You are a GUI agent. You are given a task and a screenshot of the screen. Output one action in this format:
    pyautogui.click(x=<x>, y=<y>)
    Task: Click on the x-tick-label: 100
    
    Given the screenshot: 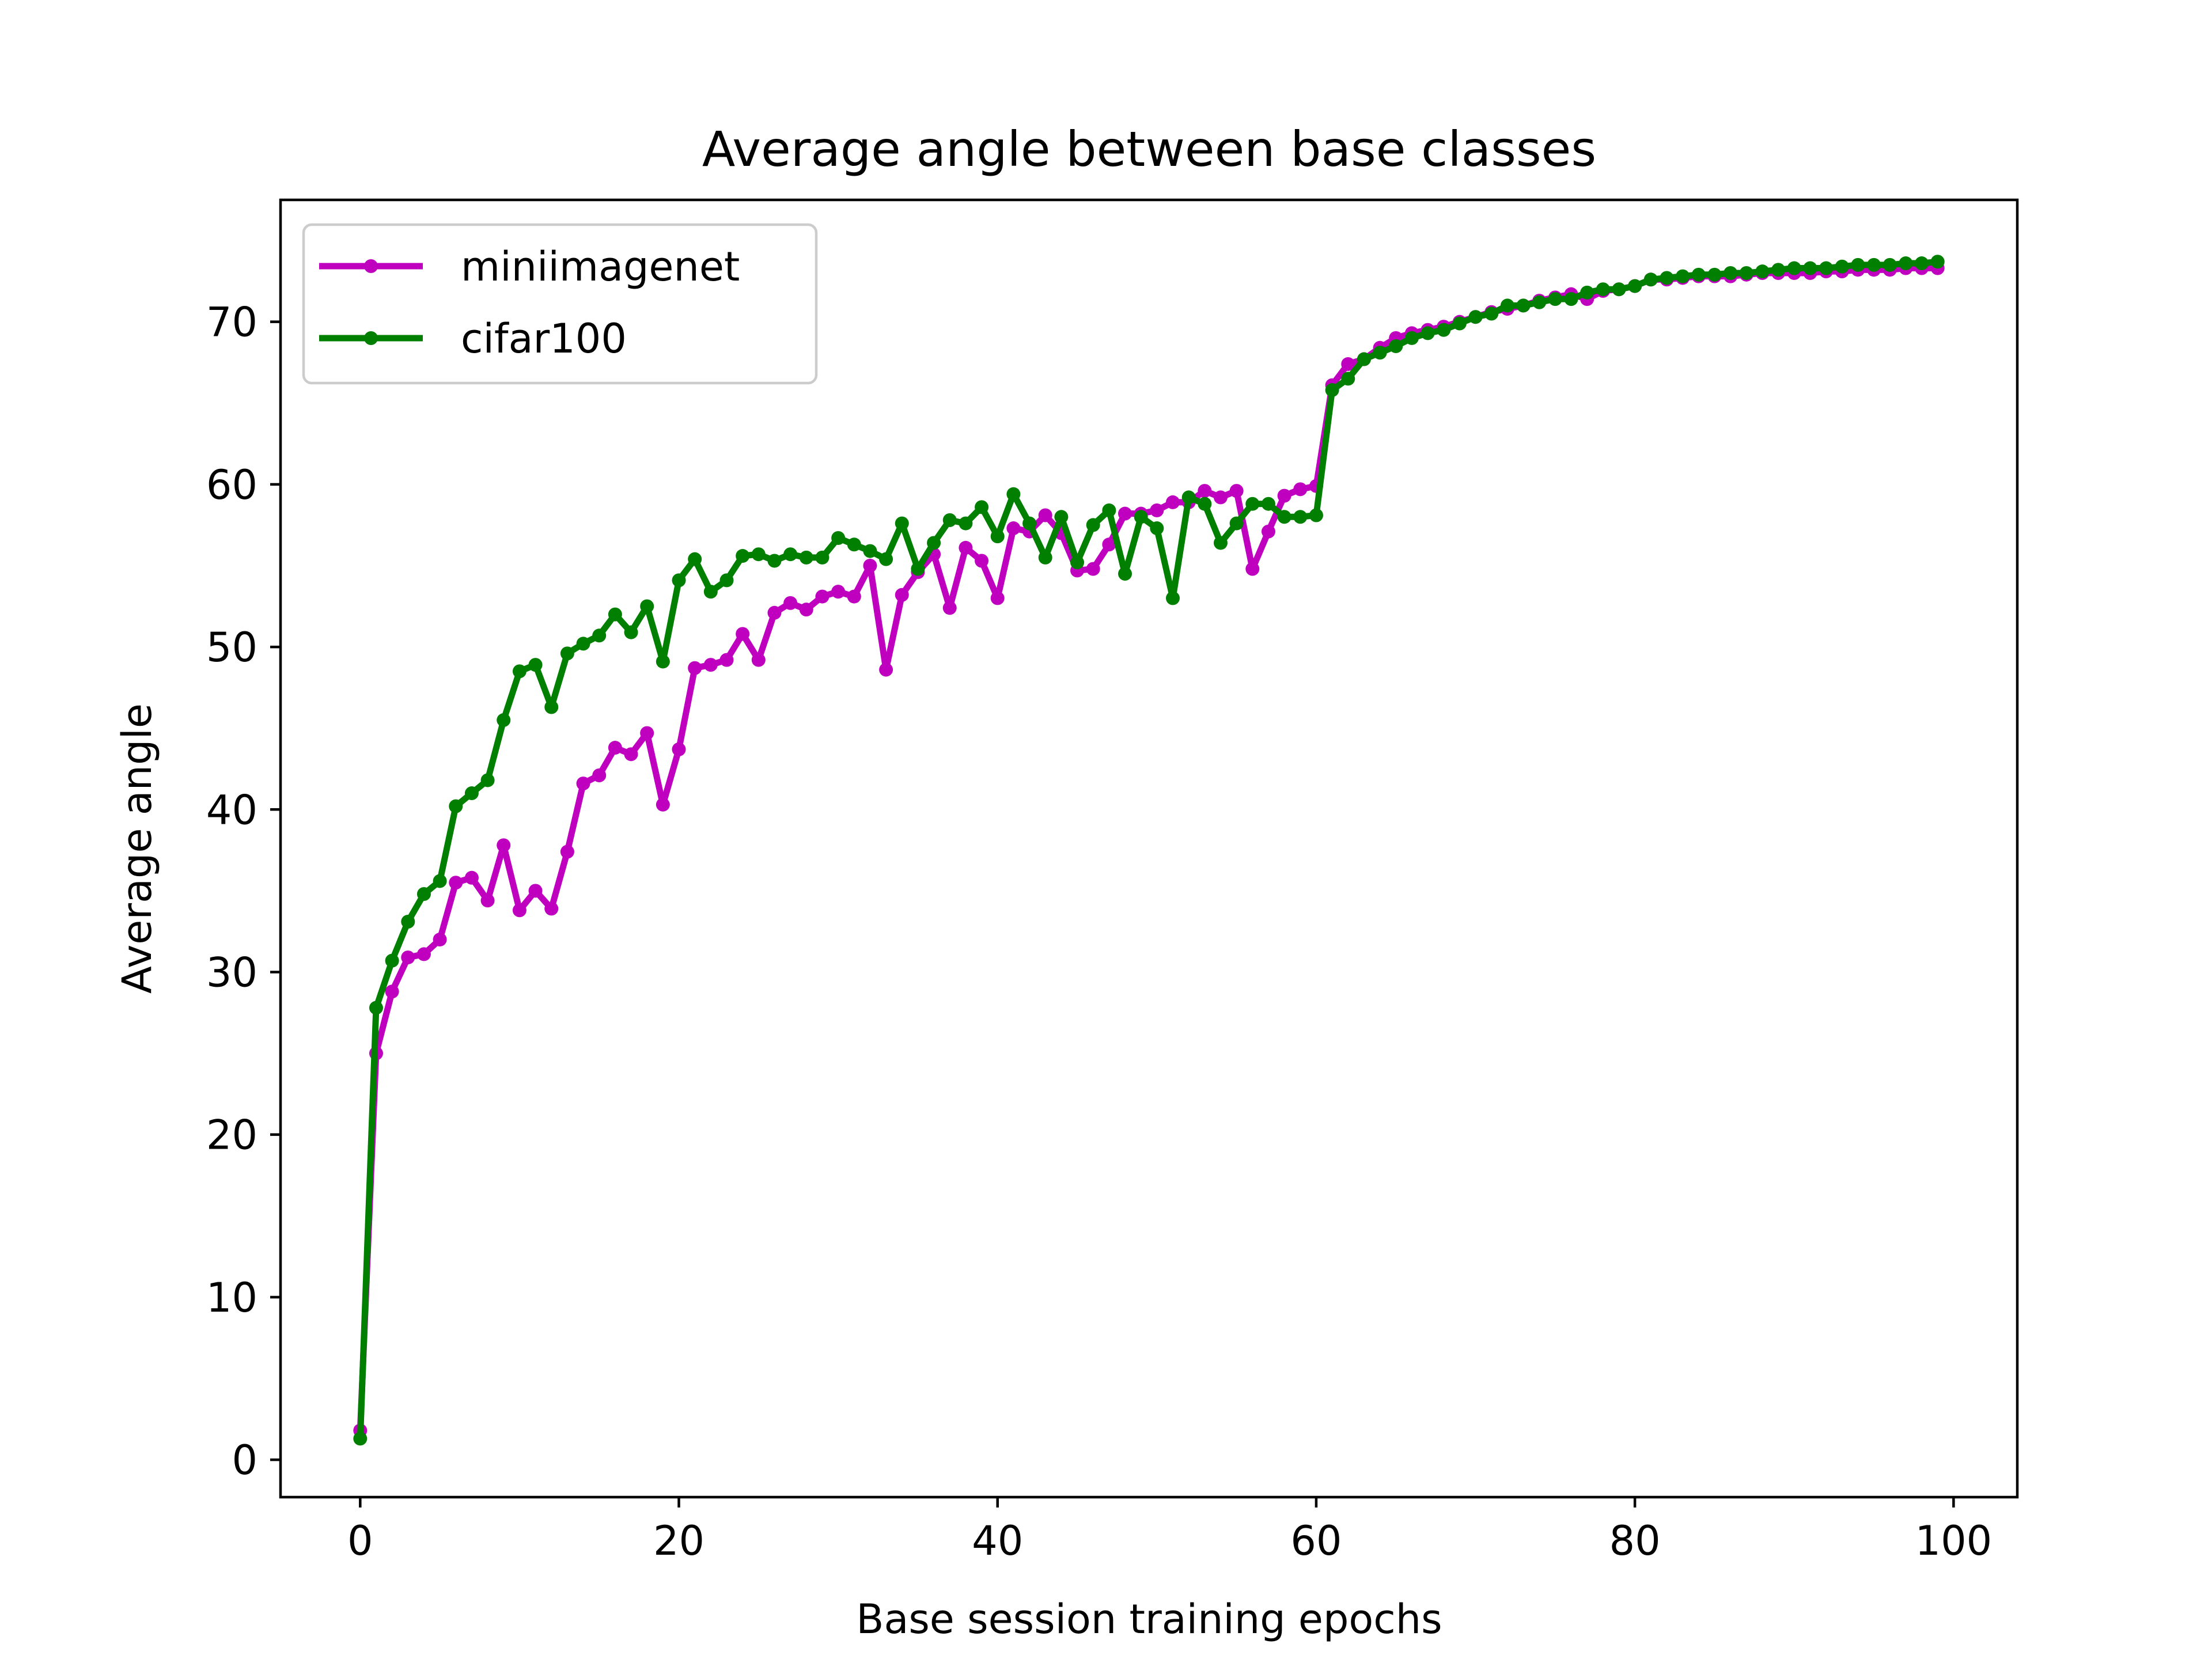 What is the action you would take?
    pyautogui.click(x=1954, y=1541)
    